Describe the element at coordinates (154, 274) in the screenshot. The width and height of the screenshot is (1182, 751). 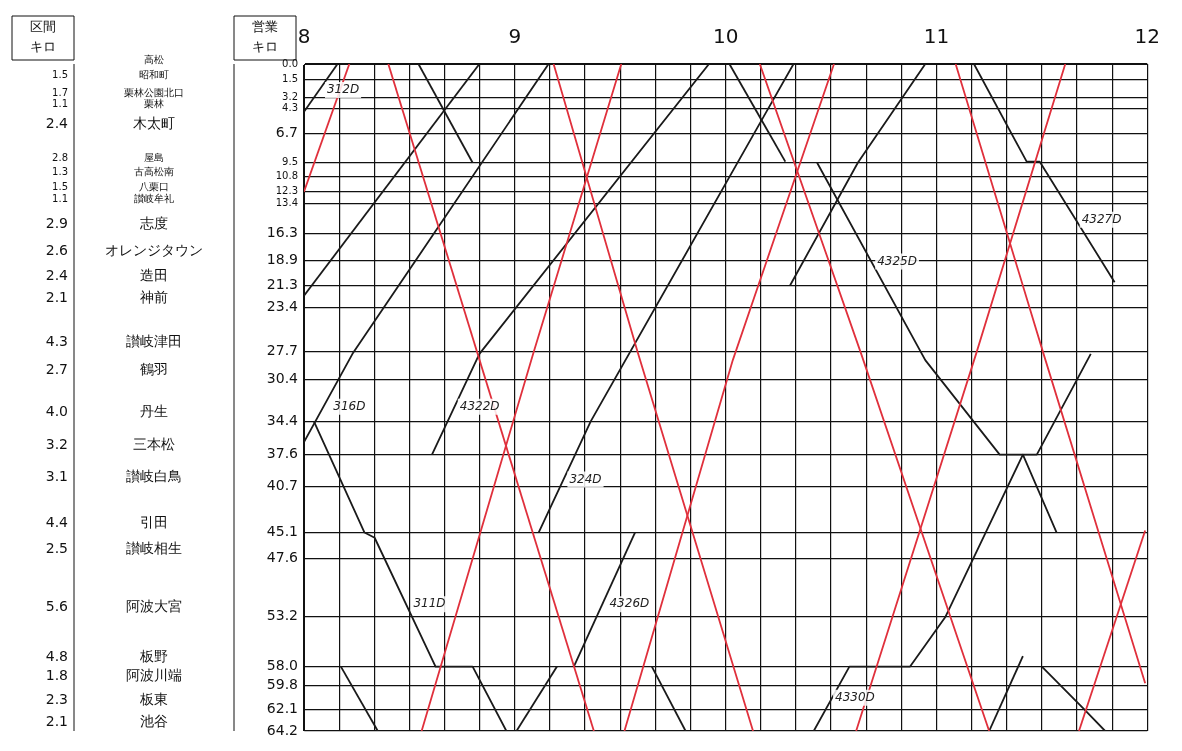
I see `text: 造田` at that location.